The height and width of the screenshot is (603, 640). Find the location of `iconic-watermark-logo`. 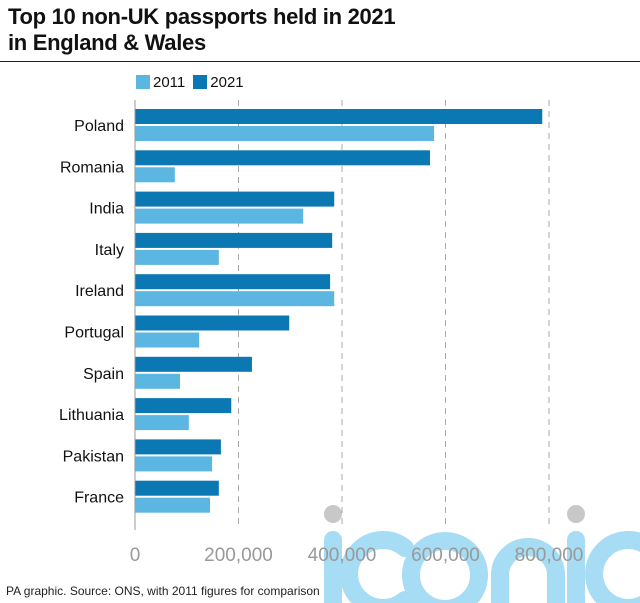

iconic-watermark-logo is located at coordinates (482, 554).